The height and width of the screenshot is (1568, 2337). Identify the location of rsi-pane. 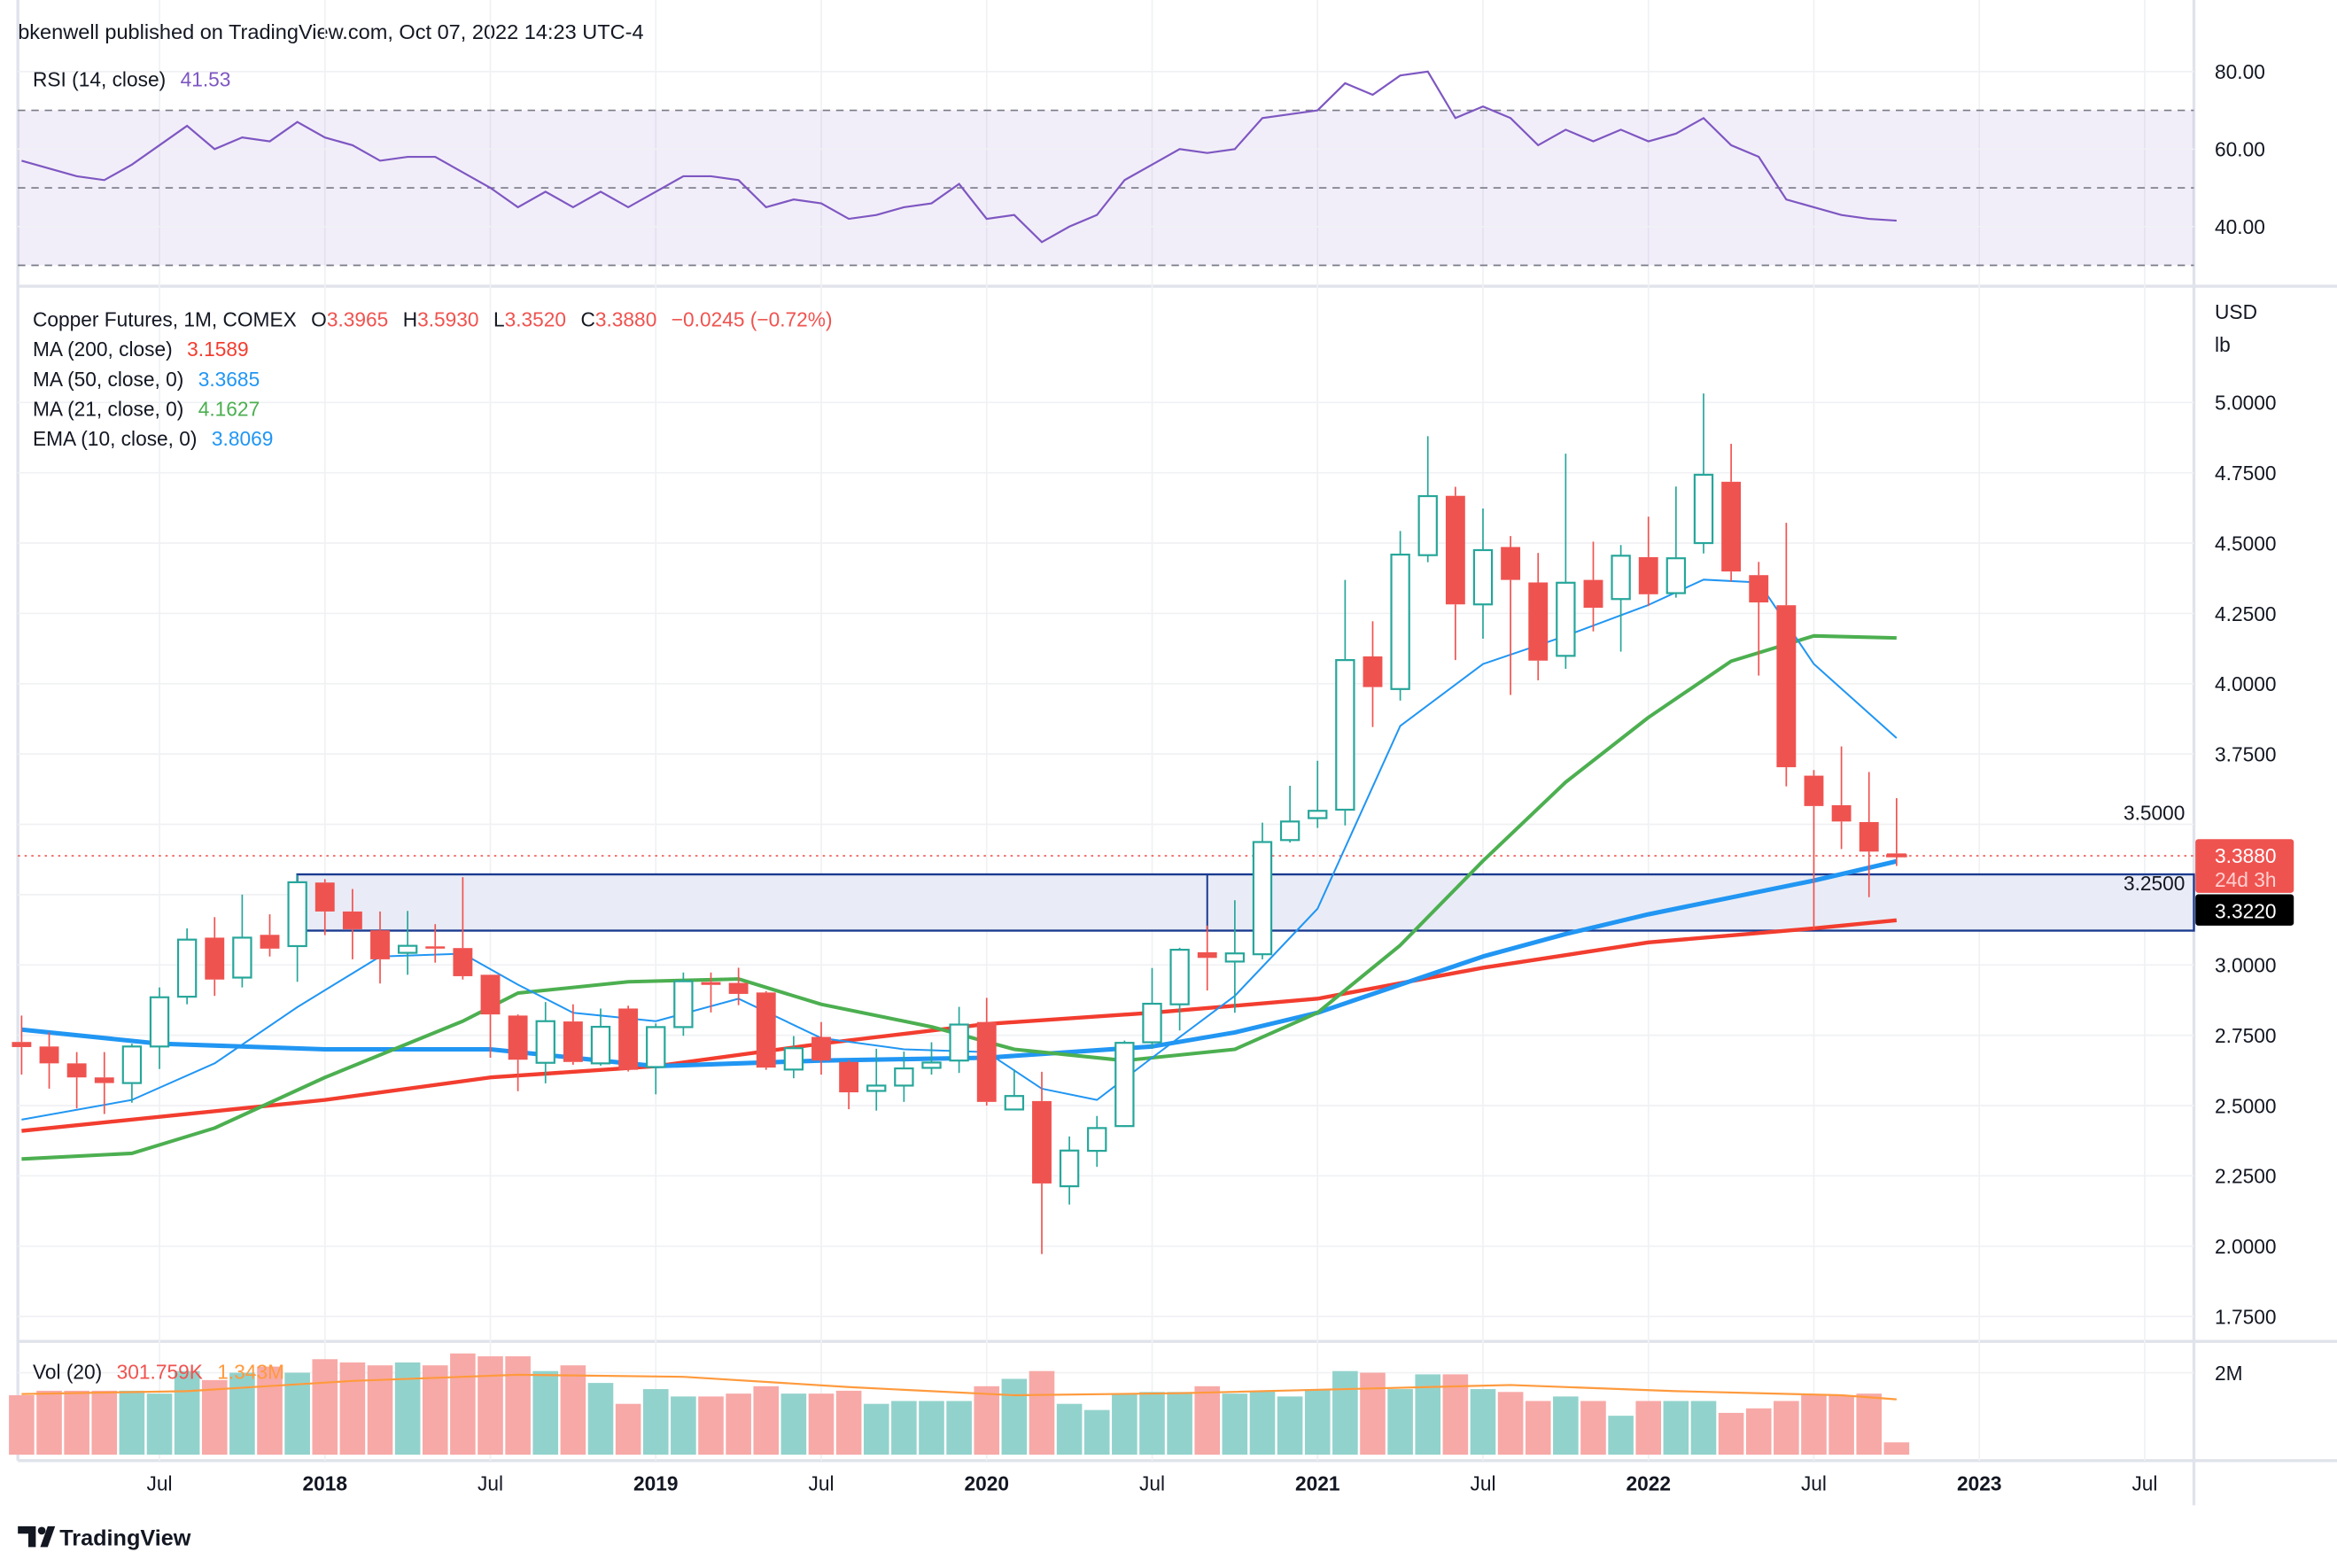
(1106, 168).